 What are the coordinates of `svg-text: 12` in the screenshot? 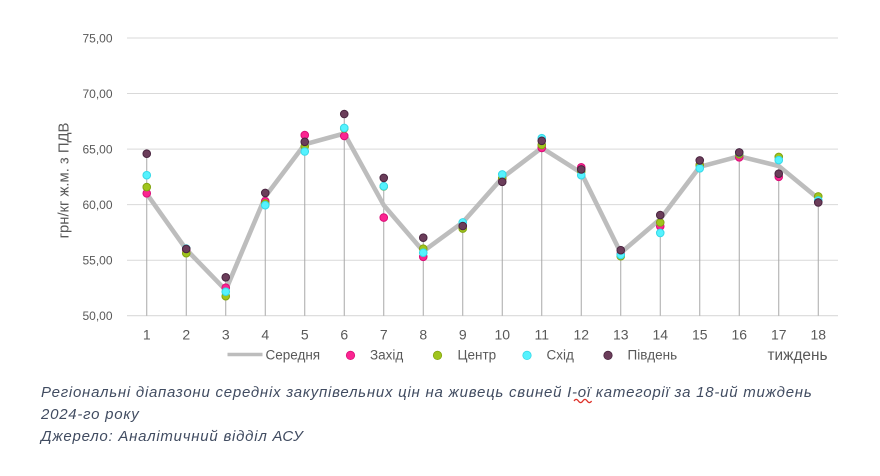 It's located at (581, 335).